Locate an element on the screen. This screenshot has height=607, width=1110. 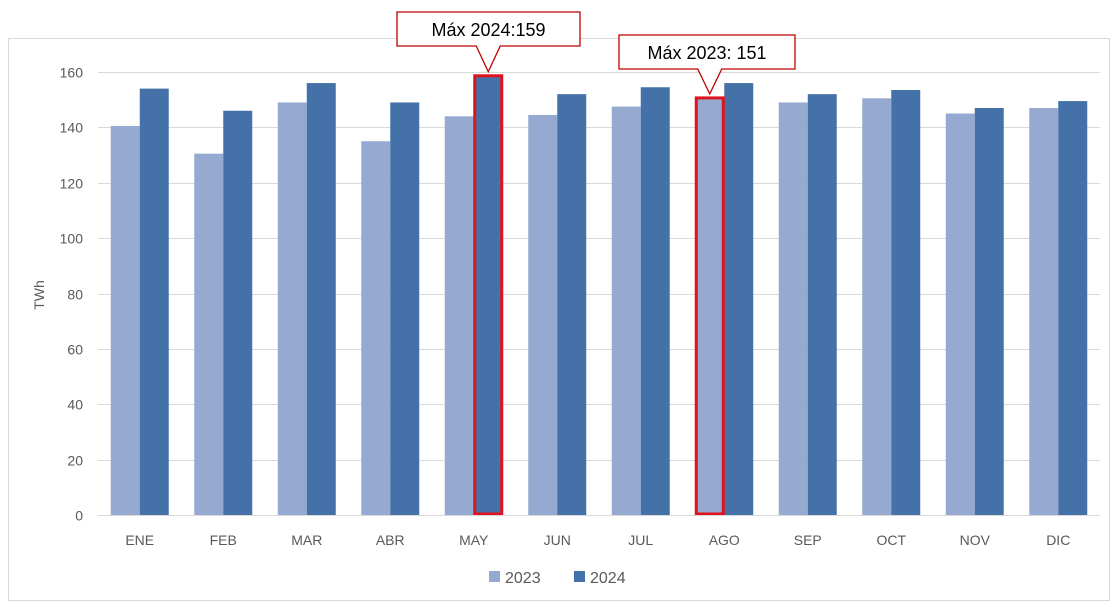
x-tick-label: MAY is located at coordinates (474, 540).